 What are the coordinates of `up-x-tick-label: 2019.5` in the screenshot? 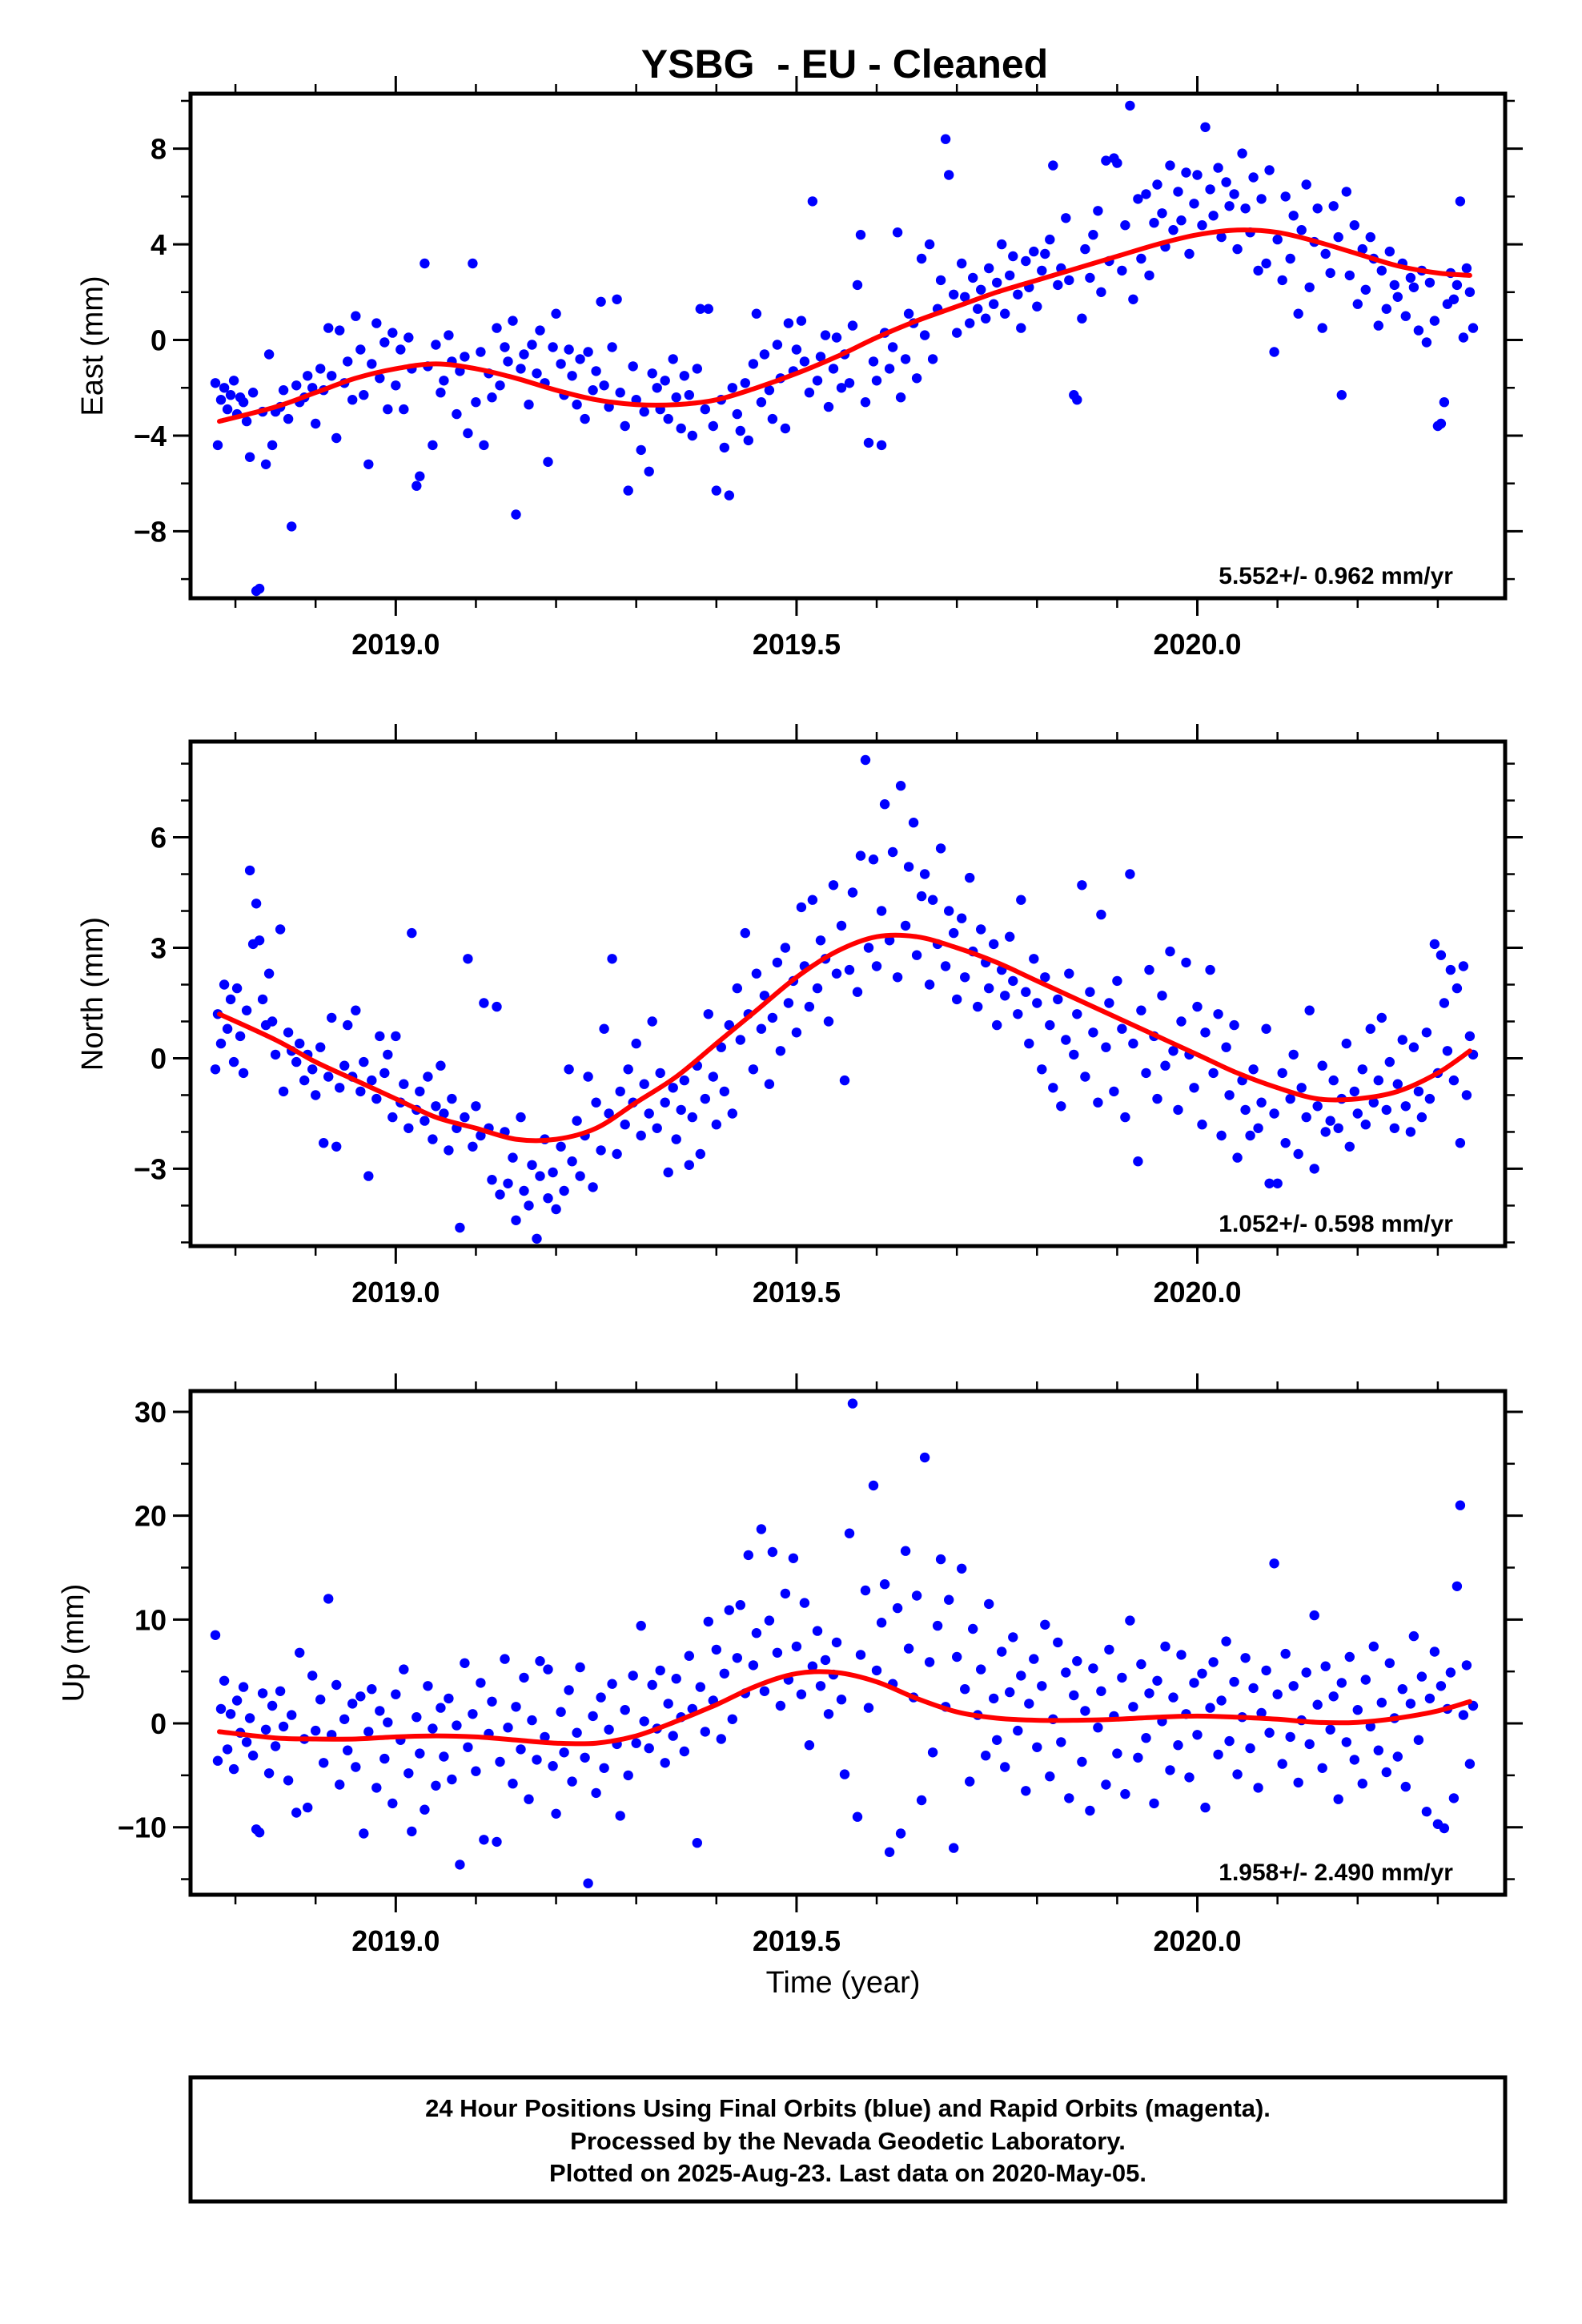 It's located at (797, 1940).